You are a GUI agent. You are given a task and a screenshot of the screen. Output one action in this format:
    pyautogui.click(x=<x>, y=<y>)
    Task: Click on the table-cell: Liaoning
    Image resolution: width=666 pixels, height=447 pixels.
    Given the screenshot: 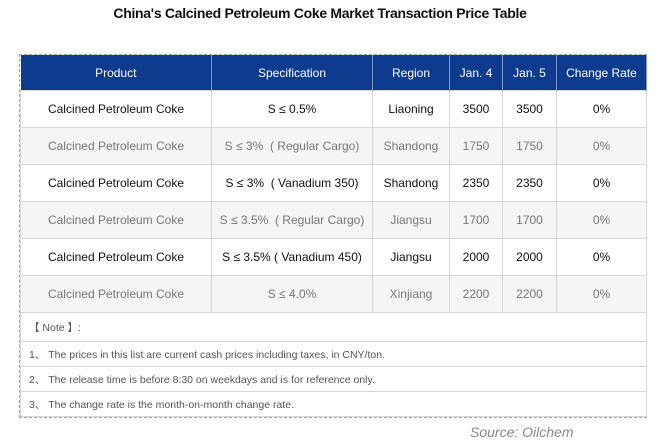 What is the action you would take?
    pyautogui.click(x=411, y=109)
    